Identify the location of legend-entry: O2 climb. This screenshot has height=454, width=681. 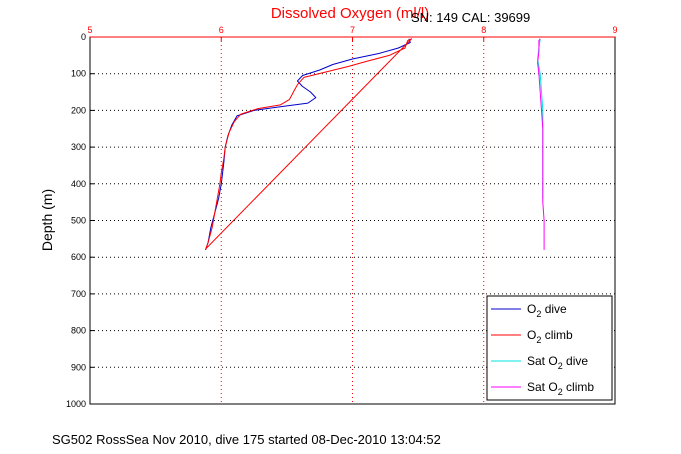
(550, 336).